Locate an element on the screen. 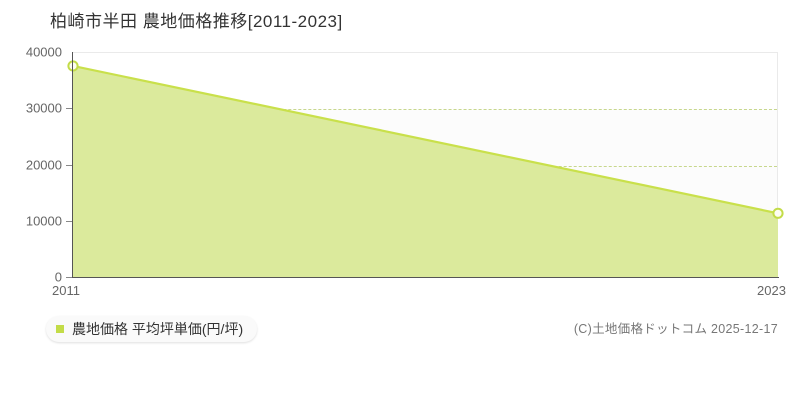  data-point-marker-2023 is located at coordinates (778, 213).